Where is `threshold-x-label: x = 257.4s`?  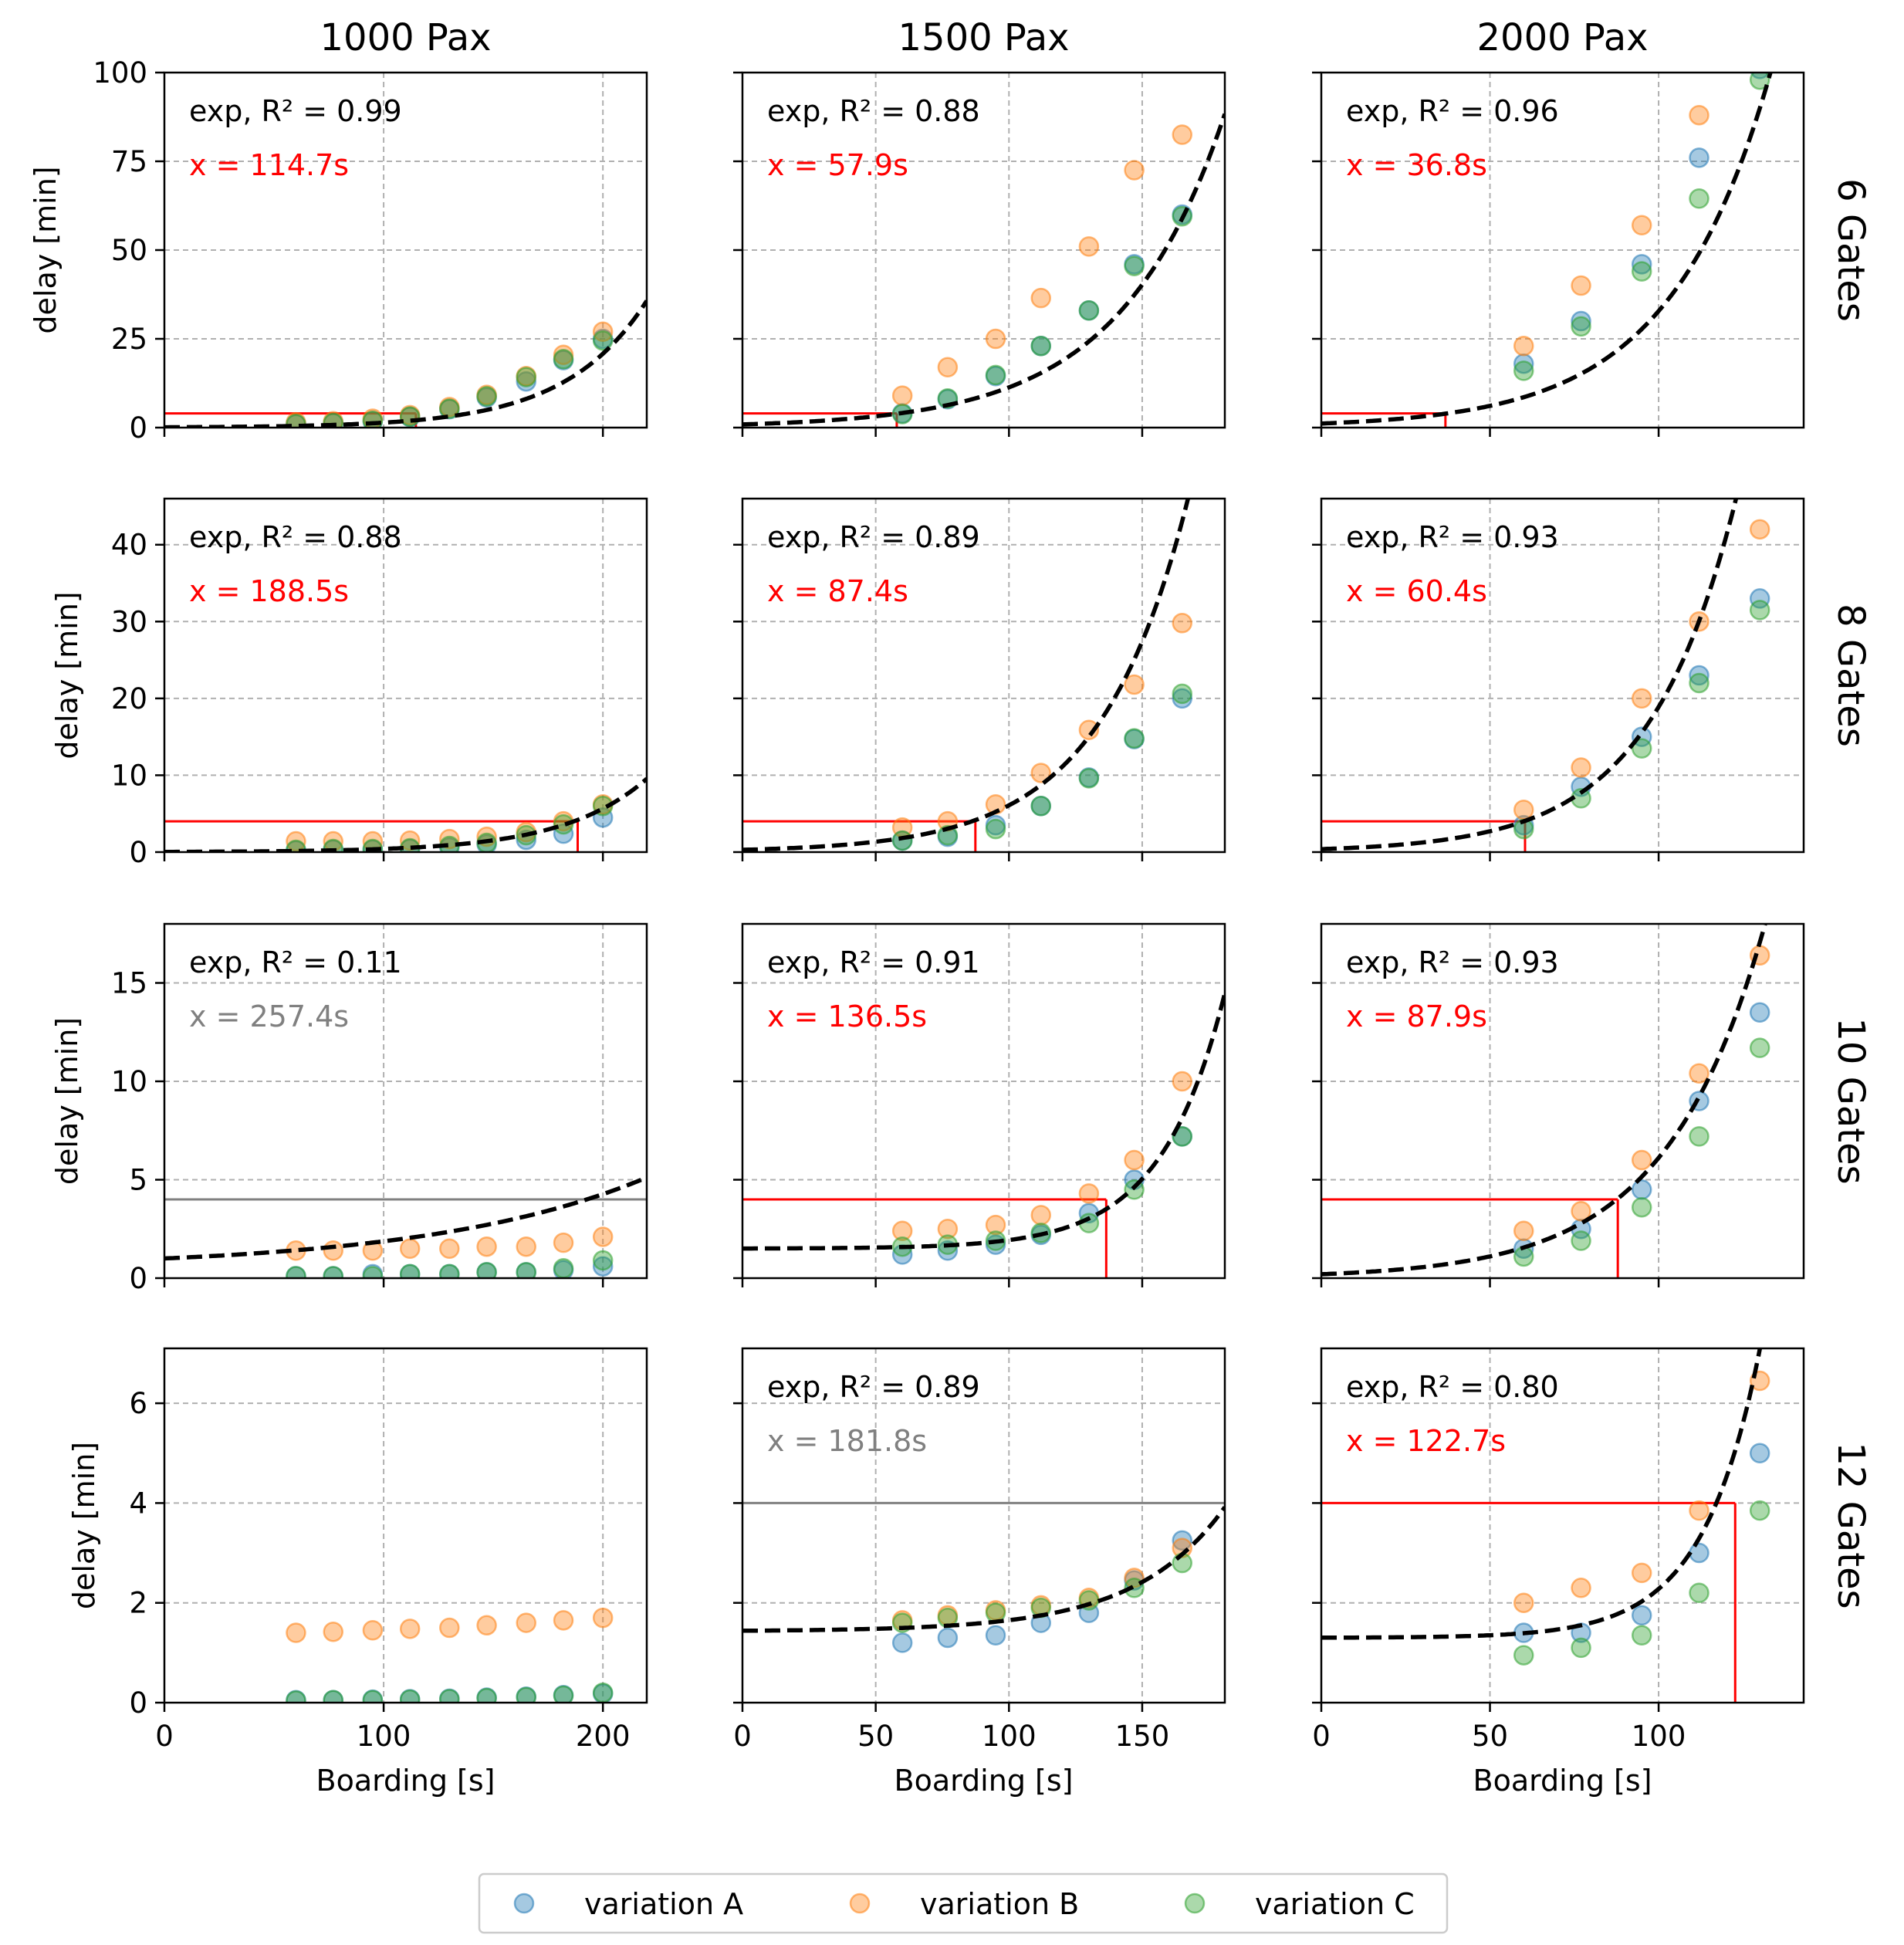 threshold-x-label: x = 257.4s is located at coordinates (269, 1016).